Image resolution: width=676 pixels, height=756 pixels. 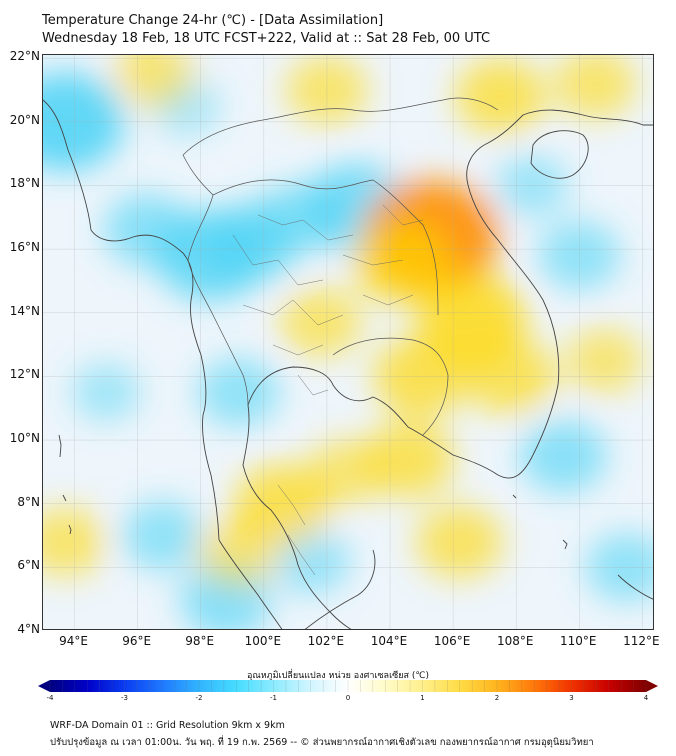 I want to click on longitude-label: 100°E, so click(x=263, y=641).